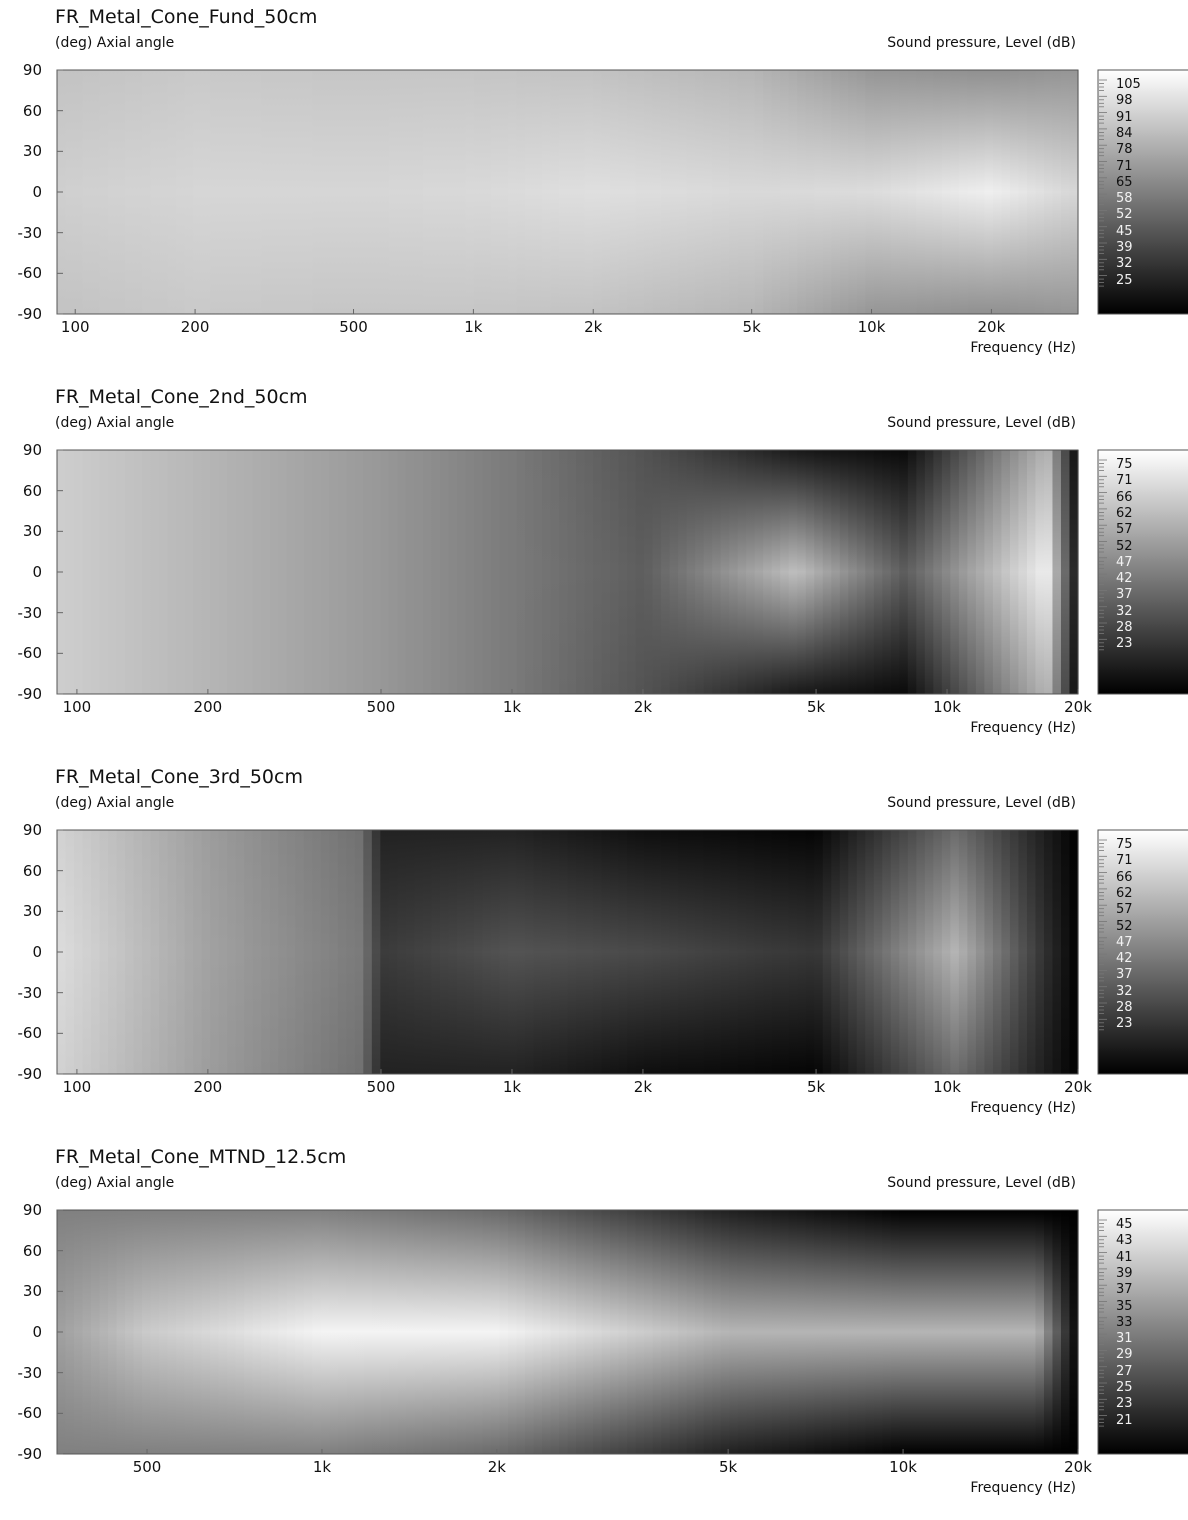 This screenshot has width=1188, height=1520. What do you see at coordinates (1124, 101) in the screenshot?
I see `colorbar-tick-label: 98` at bounding box center [1124, 101].